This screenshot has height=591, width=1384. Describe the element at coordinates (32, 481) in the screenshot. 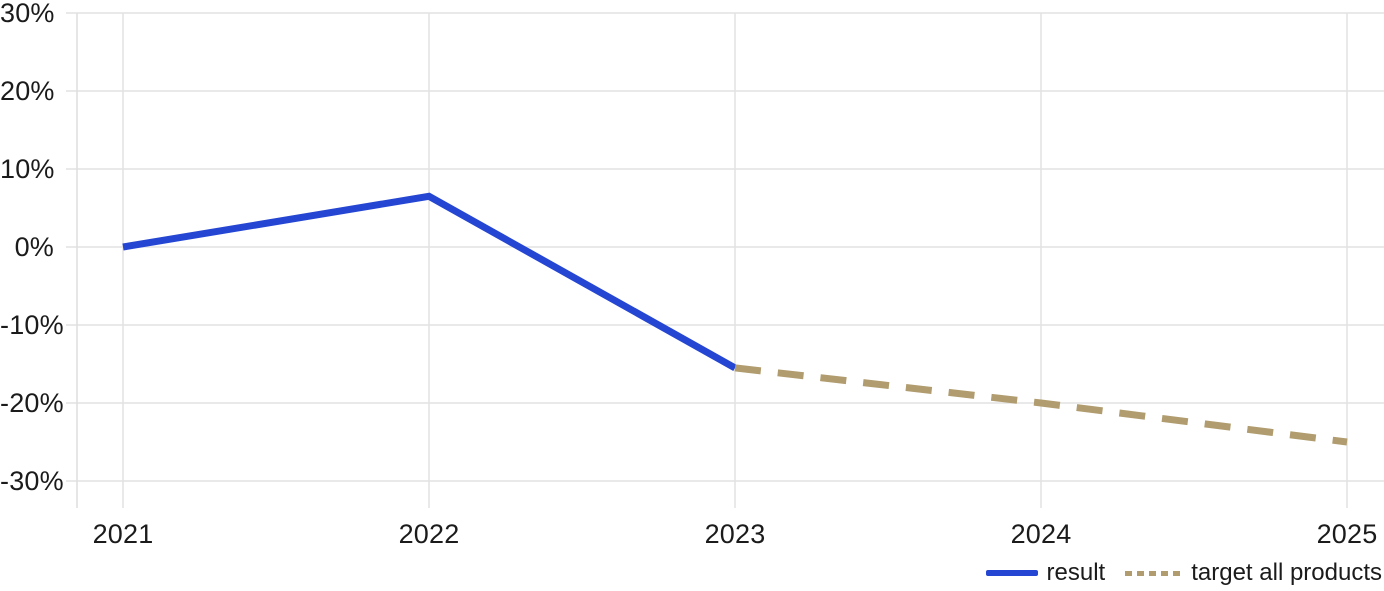

I see `y-tick-label: -30%` at that location.